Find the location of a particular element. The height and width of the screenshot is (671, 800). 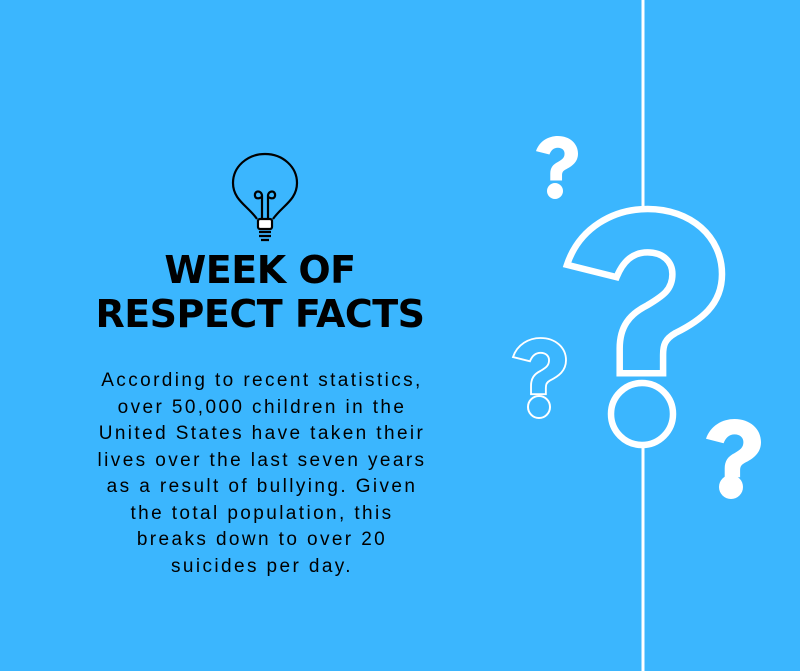

fact-line: lives over the last seven years is located at coordinates (262, 460).